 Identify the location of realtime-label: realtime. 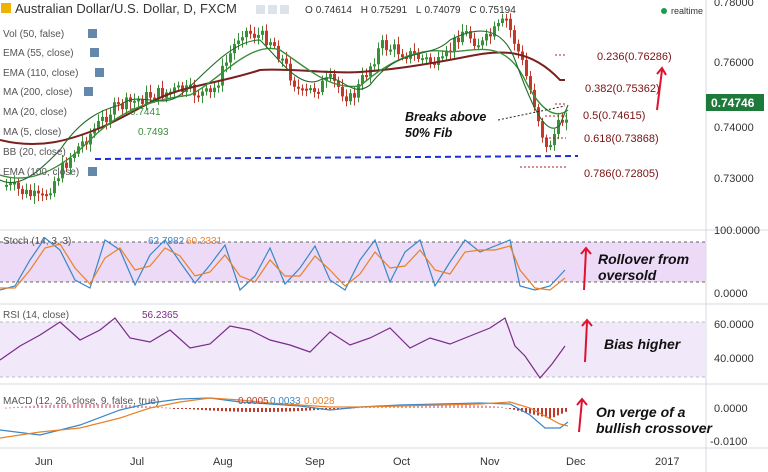
(687, 11).